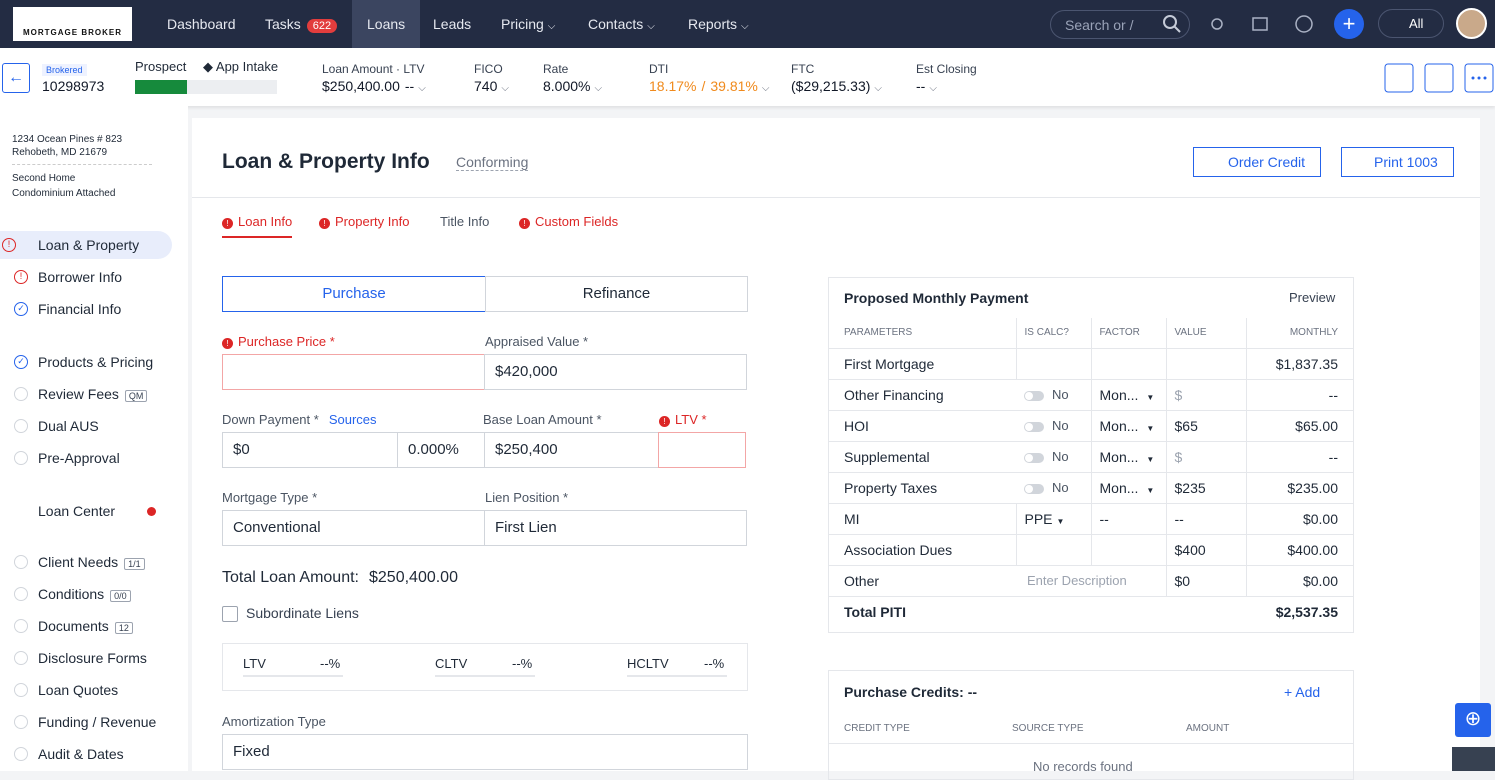  Describe the element at coordinates (1091, 426) in the screenshot. I see `payment-row: HOI No Mon... ▼ $65 $65.00` at that location.